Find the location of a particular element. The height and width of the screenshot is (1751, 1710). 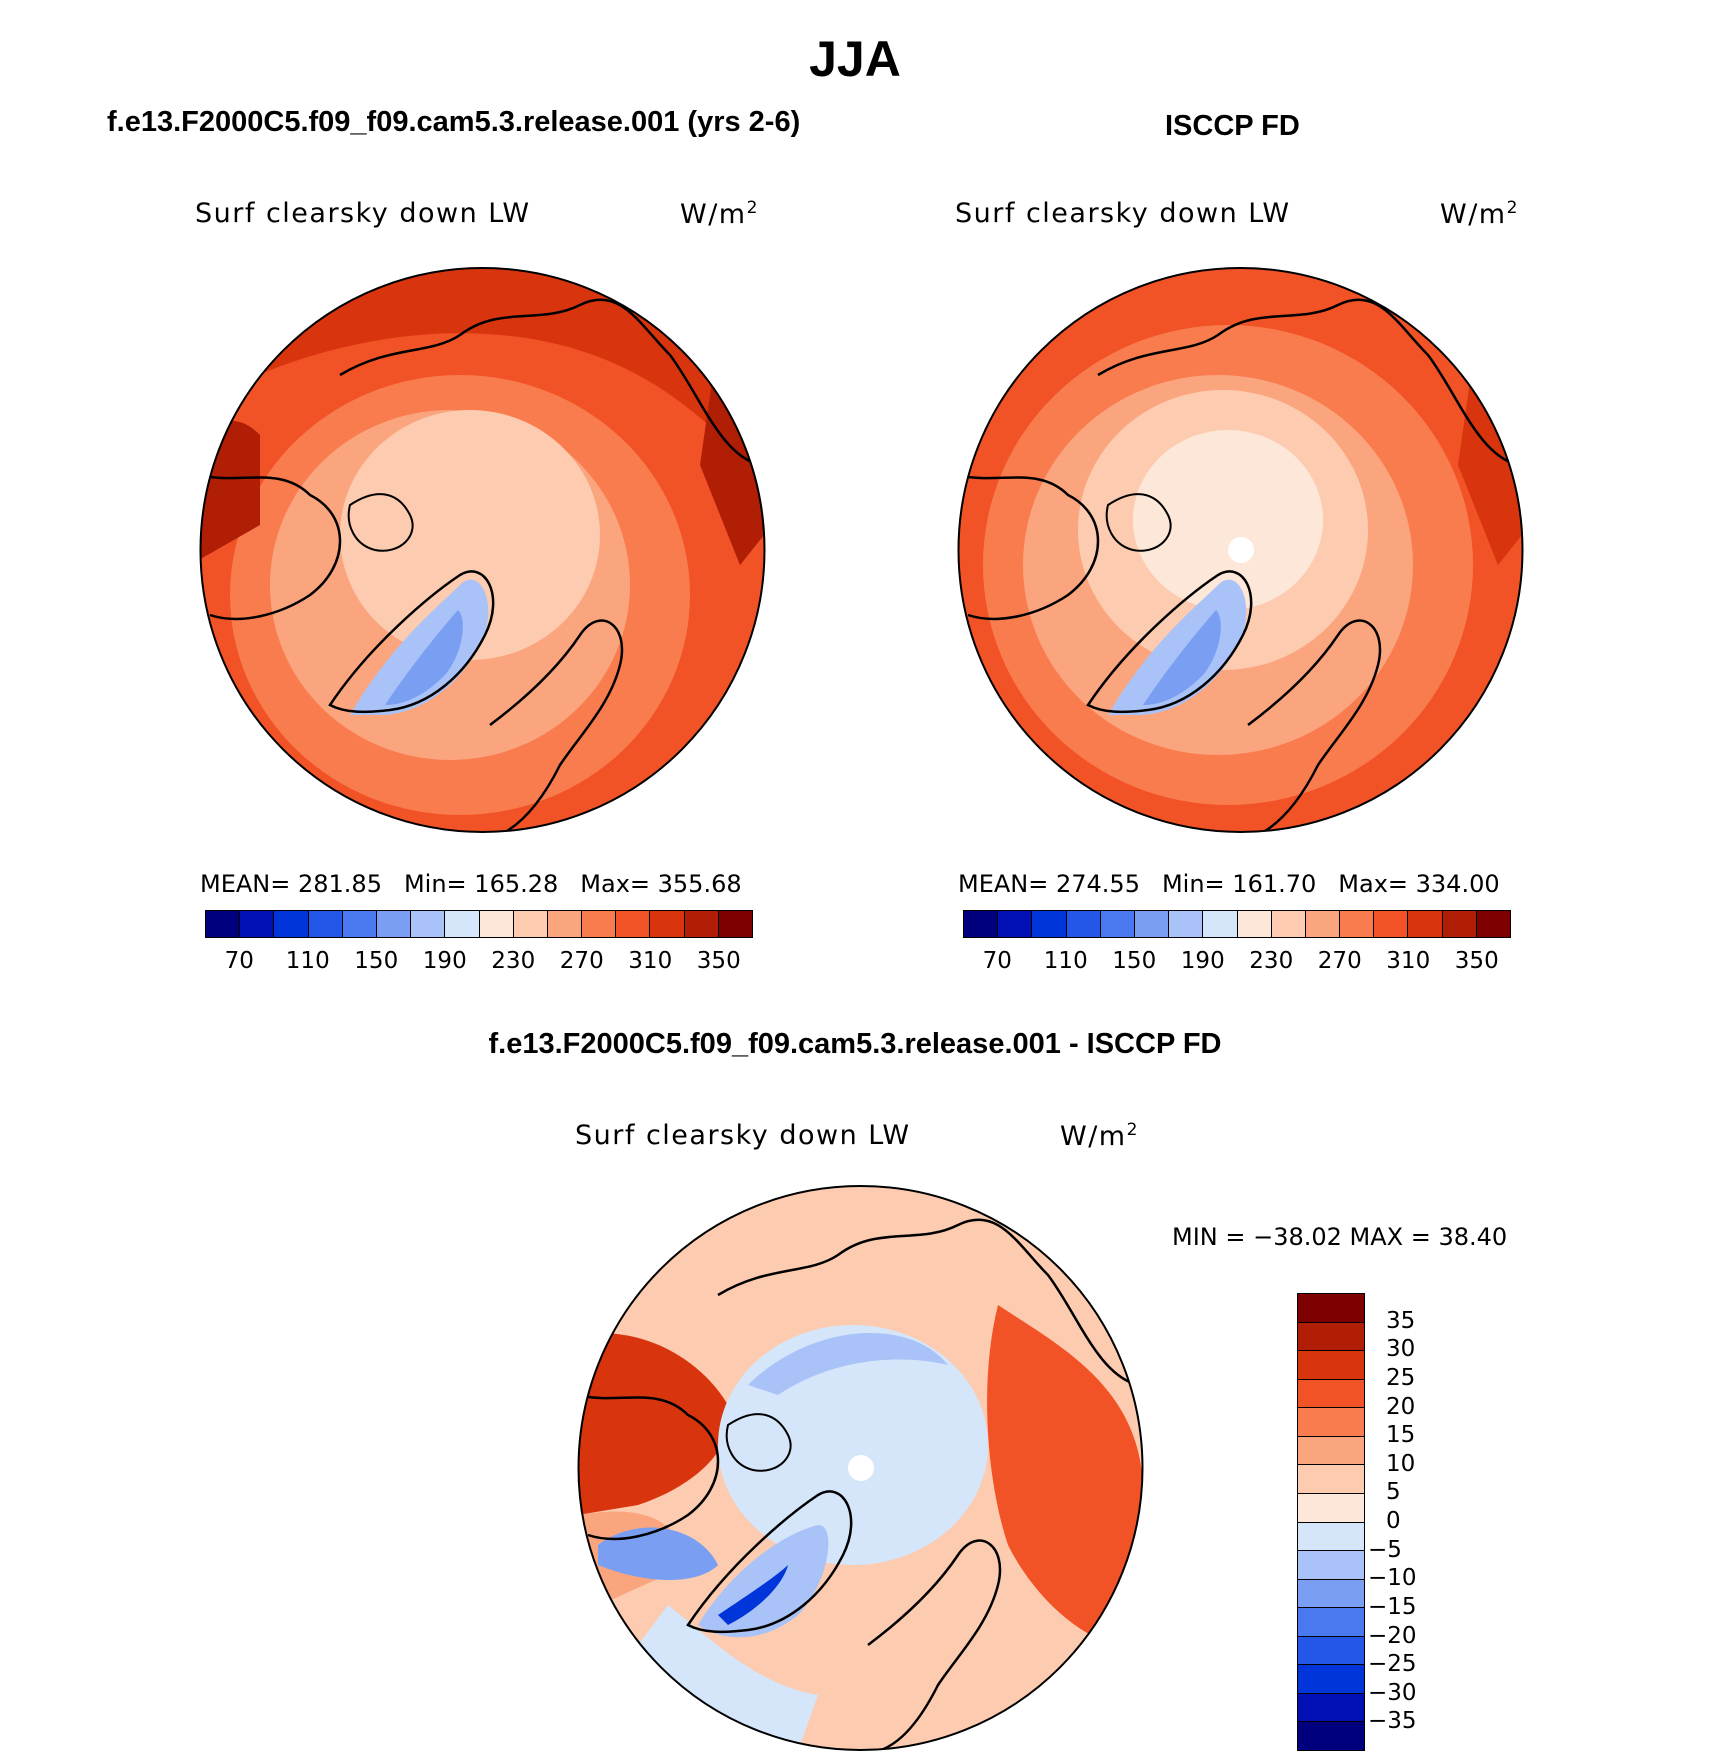

right-colorbar-label: 230 is located at coordinates (1271, 961).